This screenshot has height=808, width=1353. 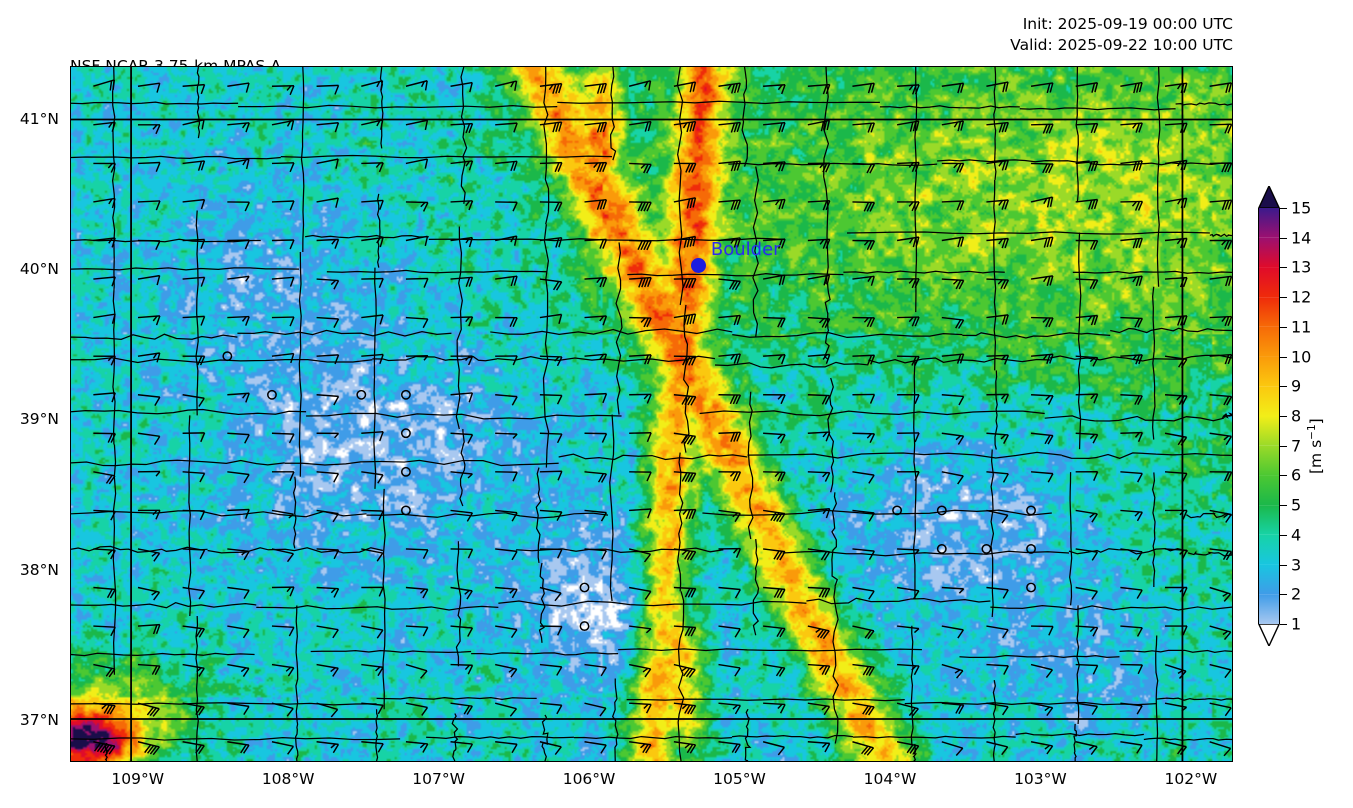 I want to click on lat-tick-41: 41°N, so click(x=39, y=118).